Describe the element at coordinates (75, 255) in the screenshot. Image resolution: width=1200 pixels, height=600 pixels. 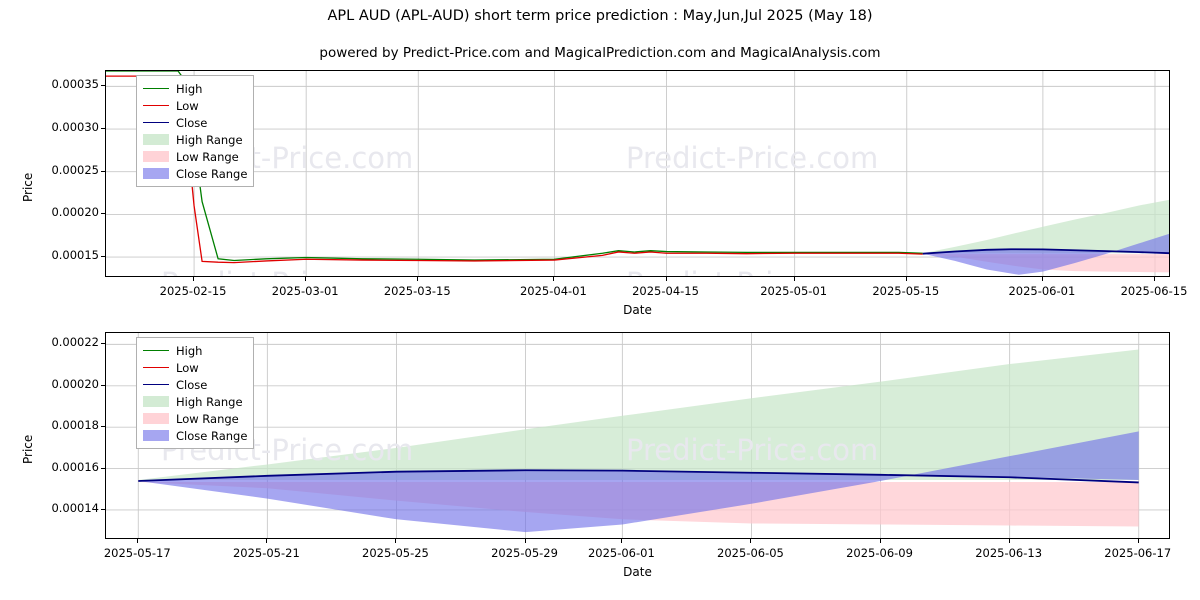
I see `y-tick-label: 0.00015` at that location.